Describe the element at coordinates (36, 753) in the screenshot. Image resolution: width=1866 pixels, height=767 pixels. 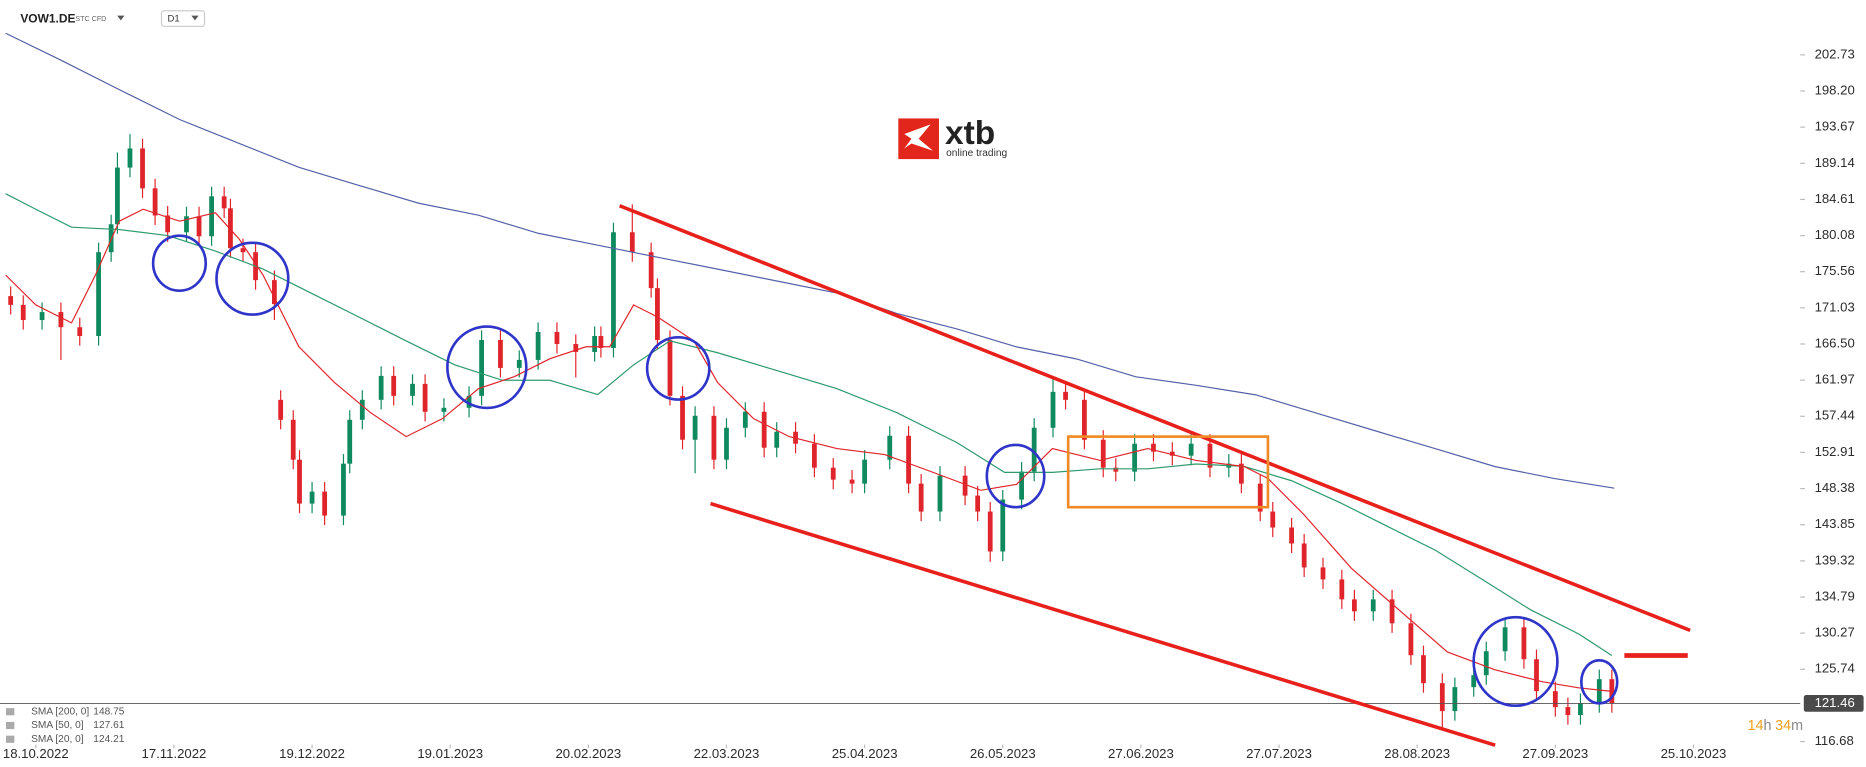
I see `x-tick-label: 18.10.2022` at that location.